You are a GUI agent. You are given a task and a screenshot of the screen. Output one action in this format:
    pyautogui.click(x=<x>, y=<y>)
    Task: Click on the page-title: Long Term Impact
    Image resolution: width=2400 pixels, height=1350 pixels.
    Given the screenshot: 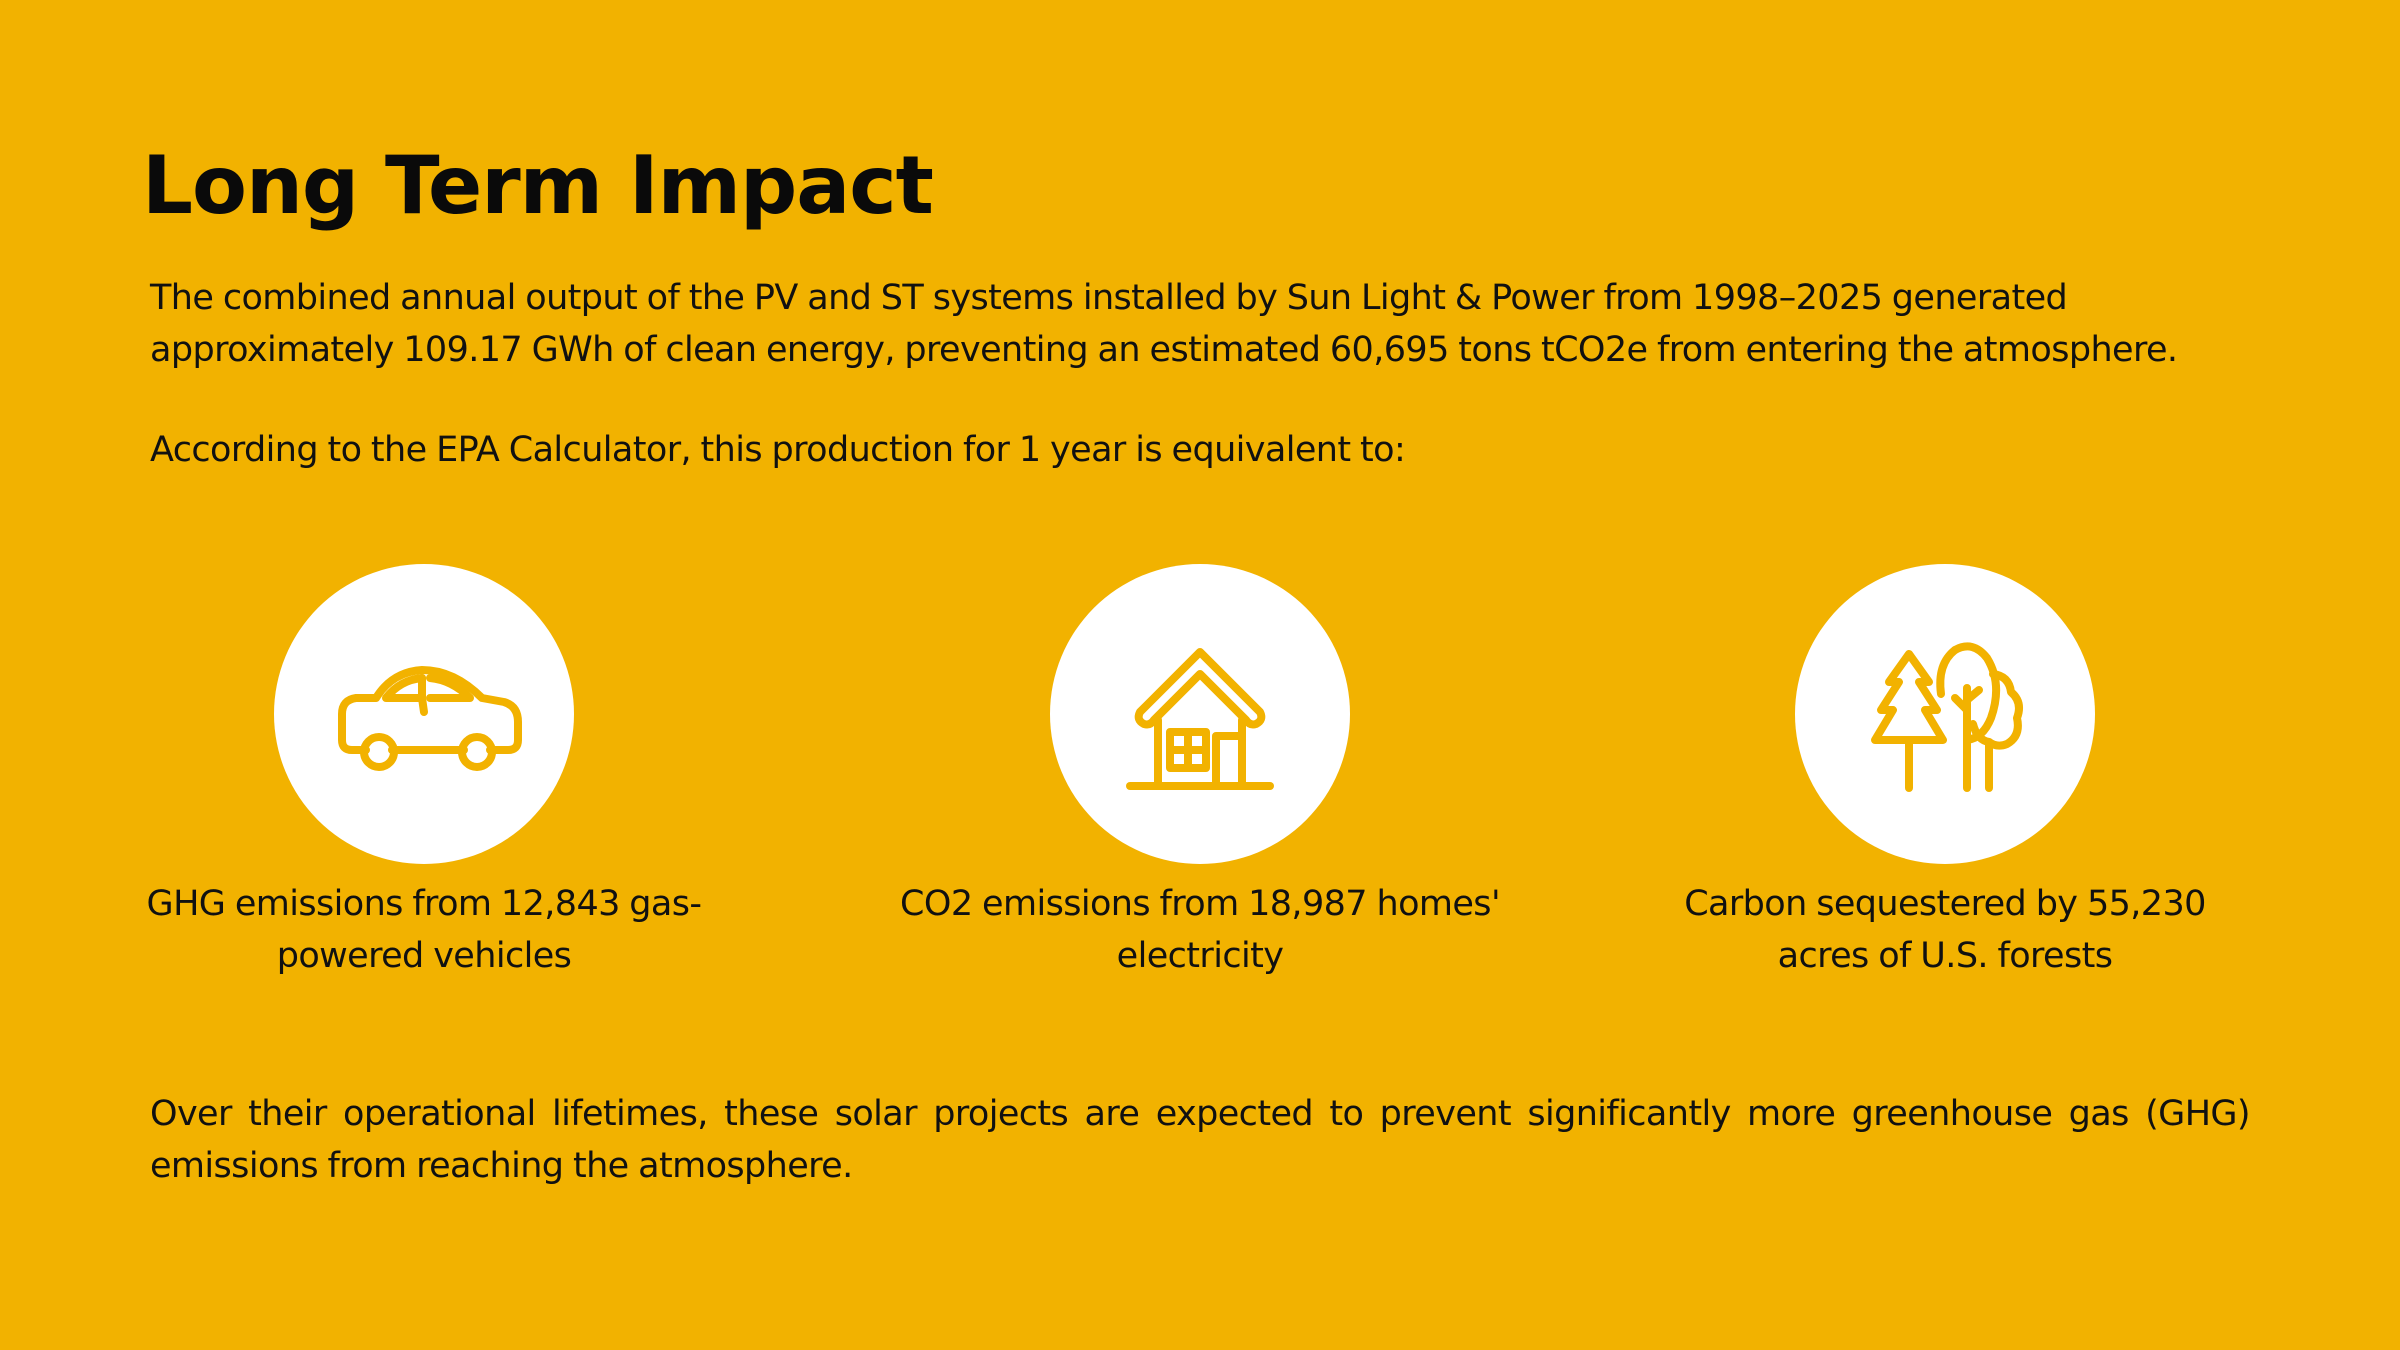 What is the action you would take?
    pyautogui.click(x=538, y=185)
    